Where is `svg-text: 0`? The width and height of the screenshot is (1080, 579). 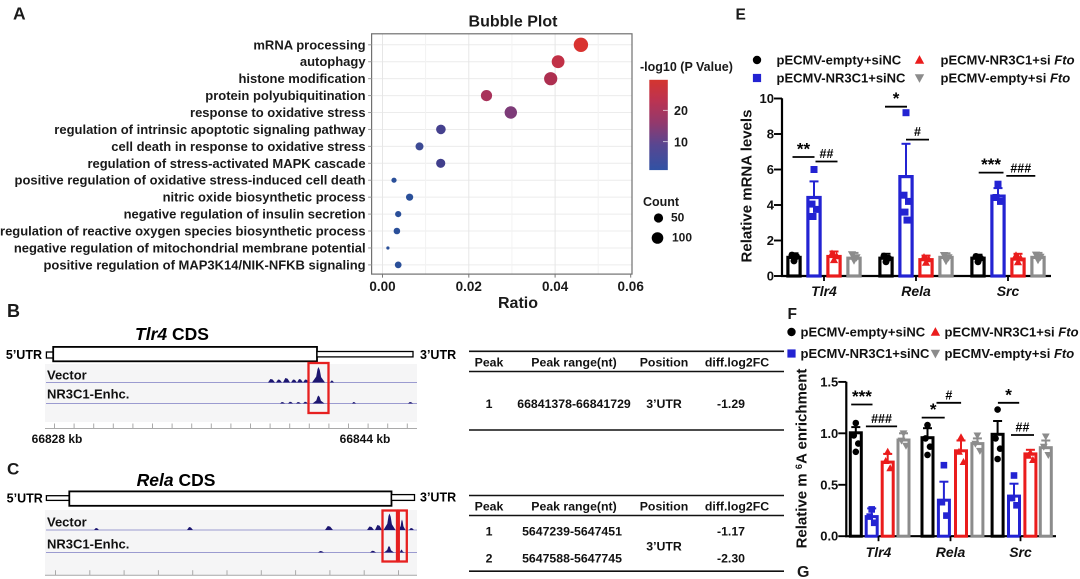
svg-text: 0 is located at coordinates (770, 276).